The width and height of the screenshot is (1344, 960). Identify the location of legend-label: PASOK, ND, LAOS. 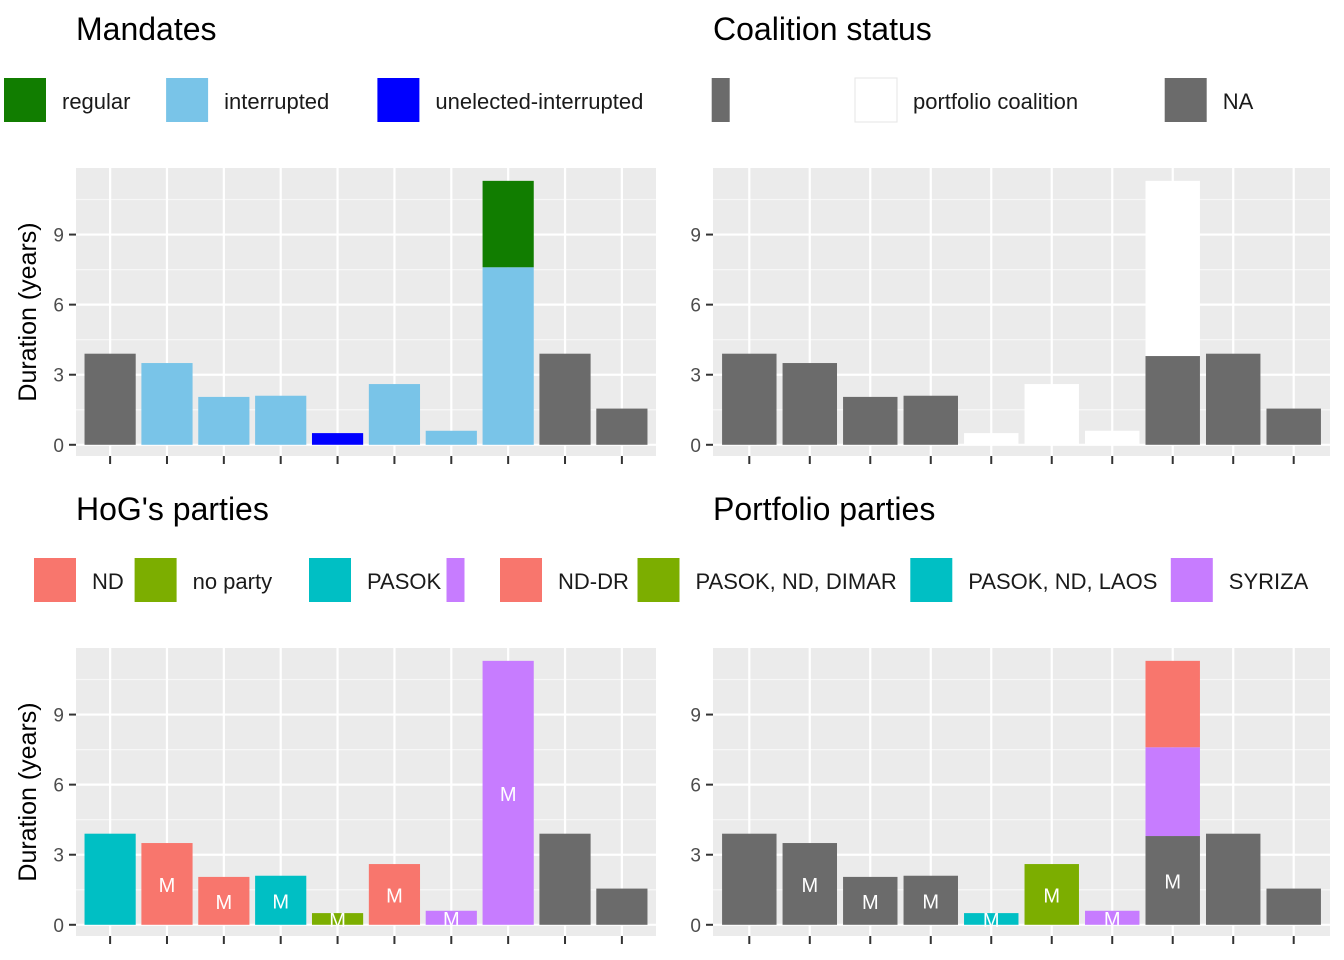
(1062, 581).